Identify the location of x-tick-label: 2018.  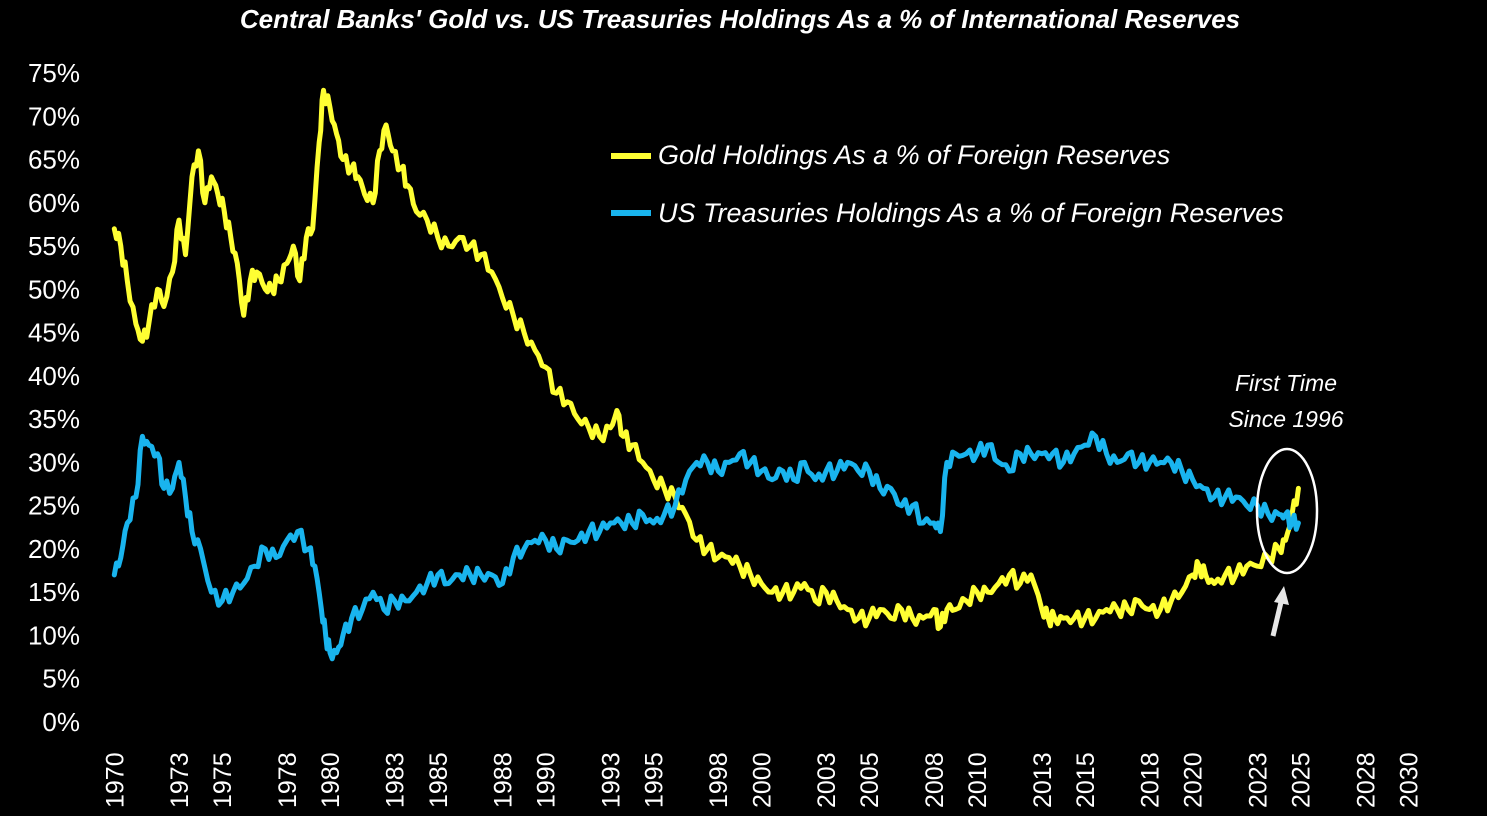
(1151, 780).